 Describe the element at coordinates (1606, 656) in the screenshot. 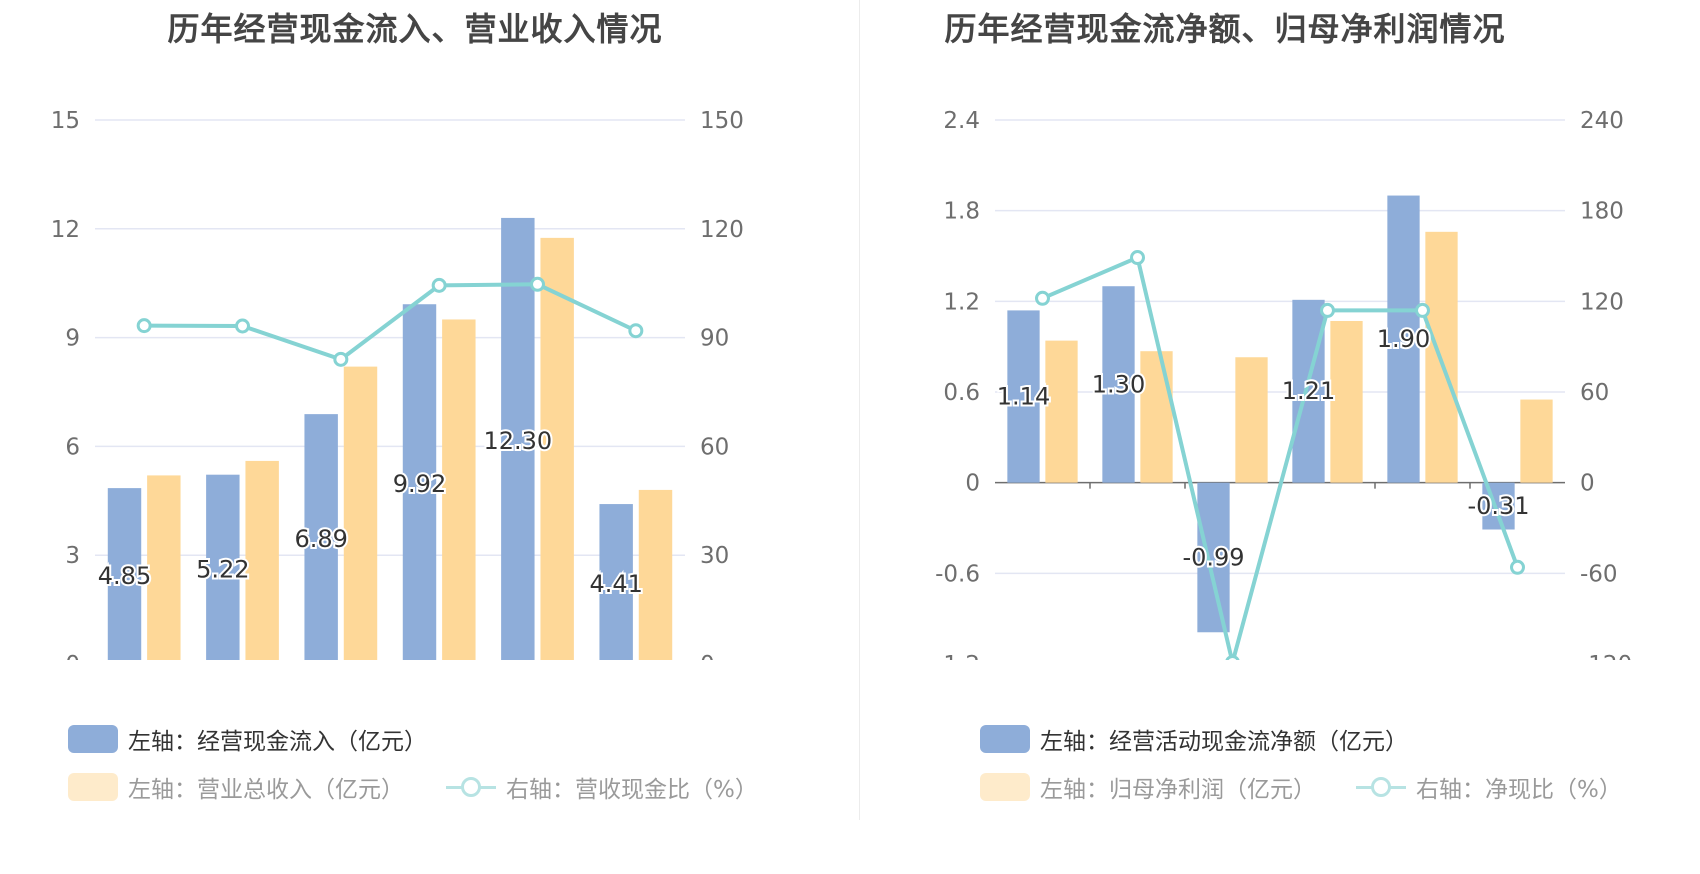

I see `right-axis-tick-label: -120` at that location.